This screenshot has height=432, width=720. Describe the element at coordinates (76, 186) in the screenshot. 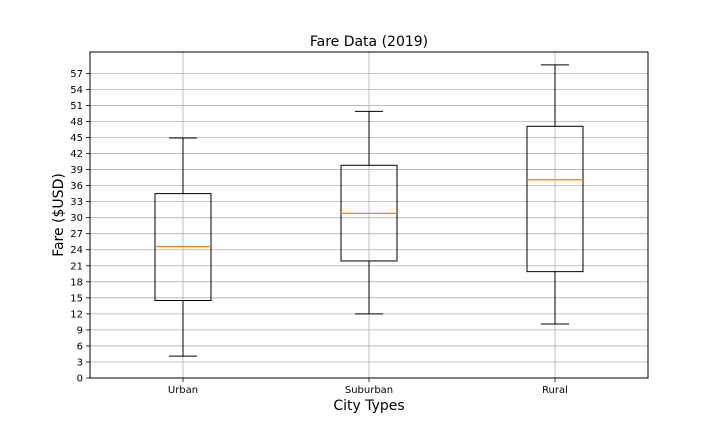

I see `y-tick-label: 36` at that location.